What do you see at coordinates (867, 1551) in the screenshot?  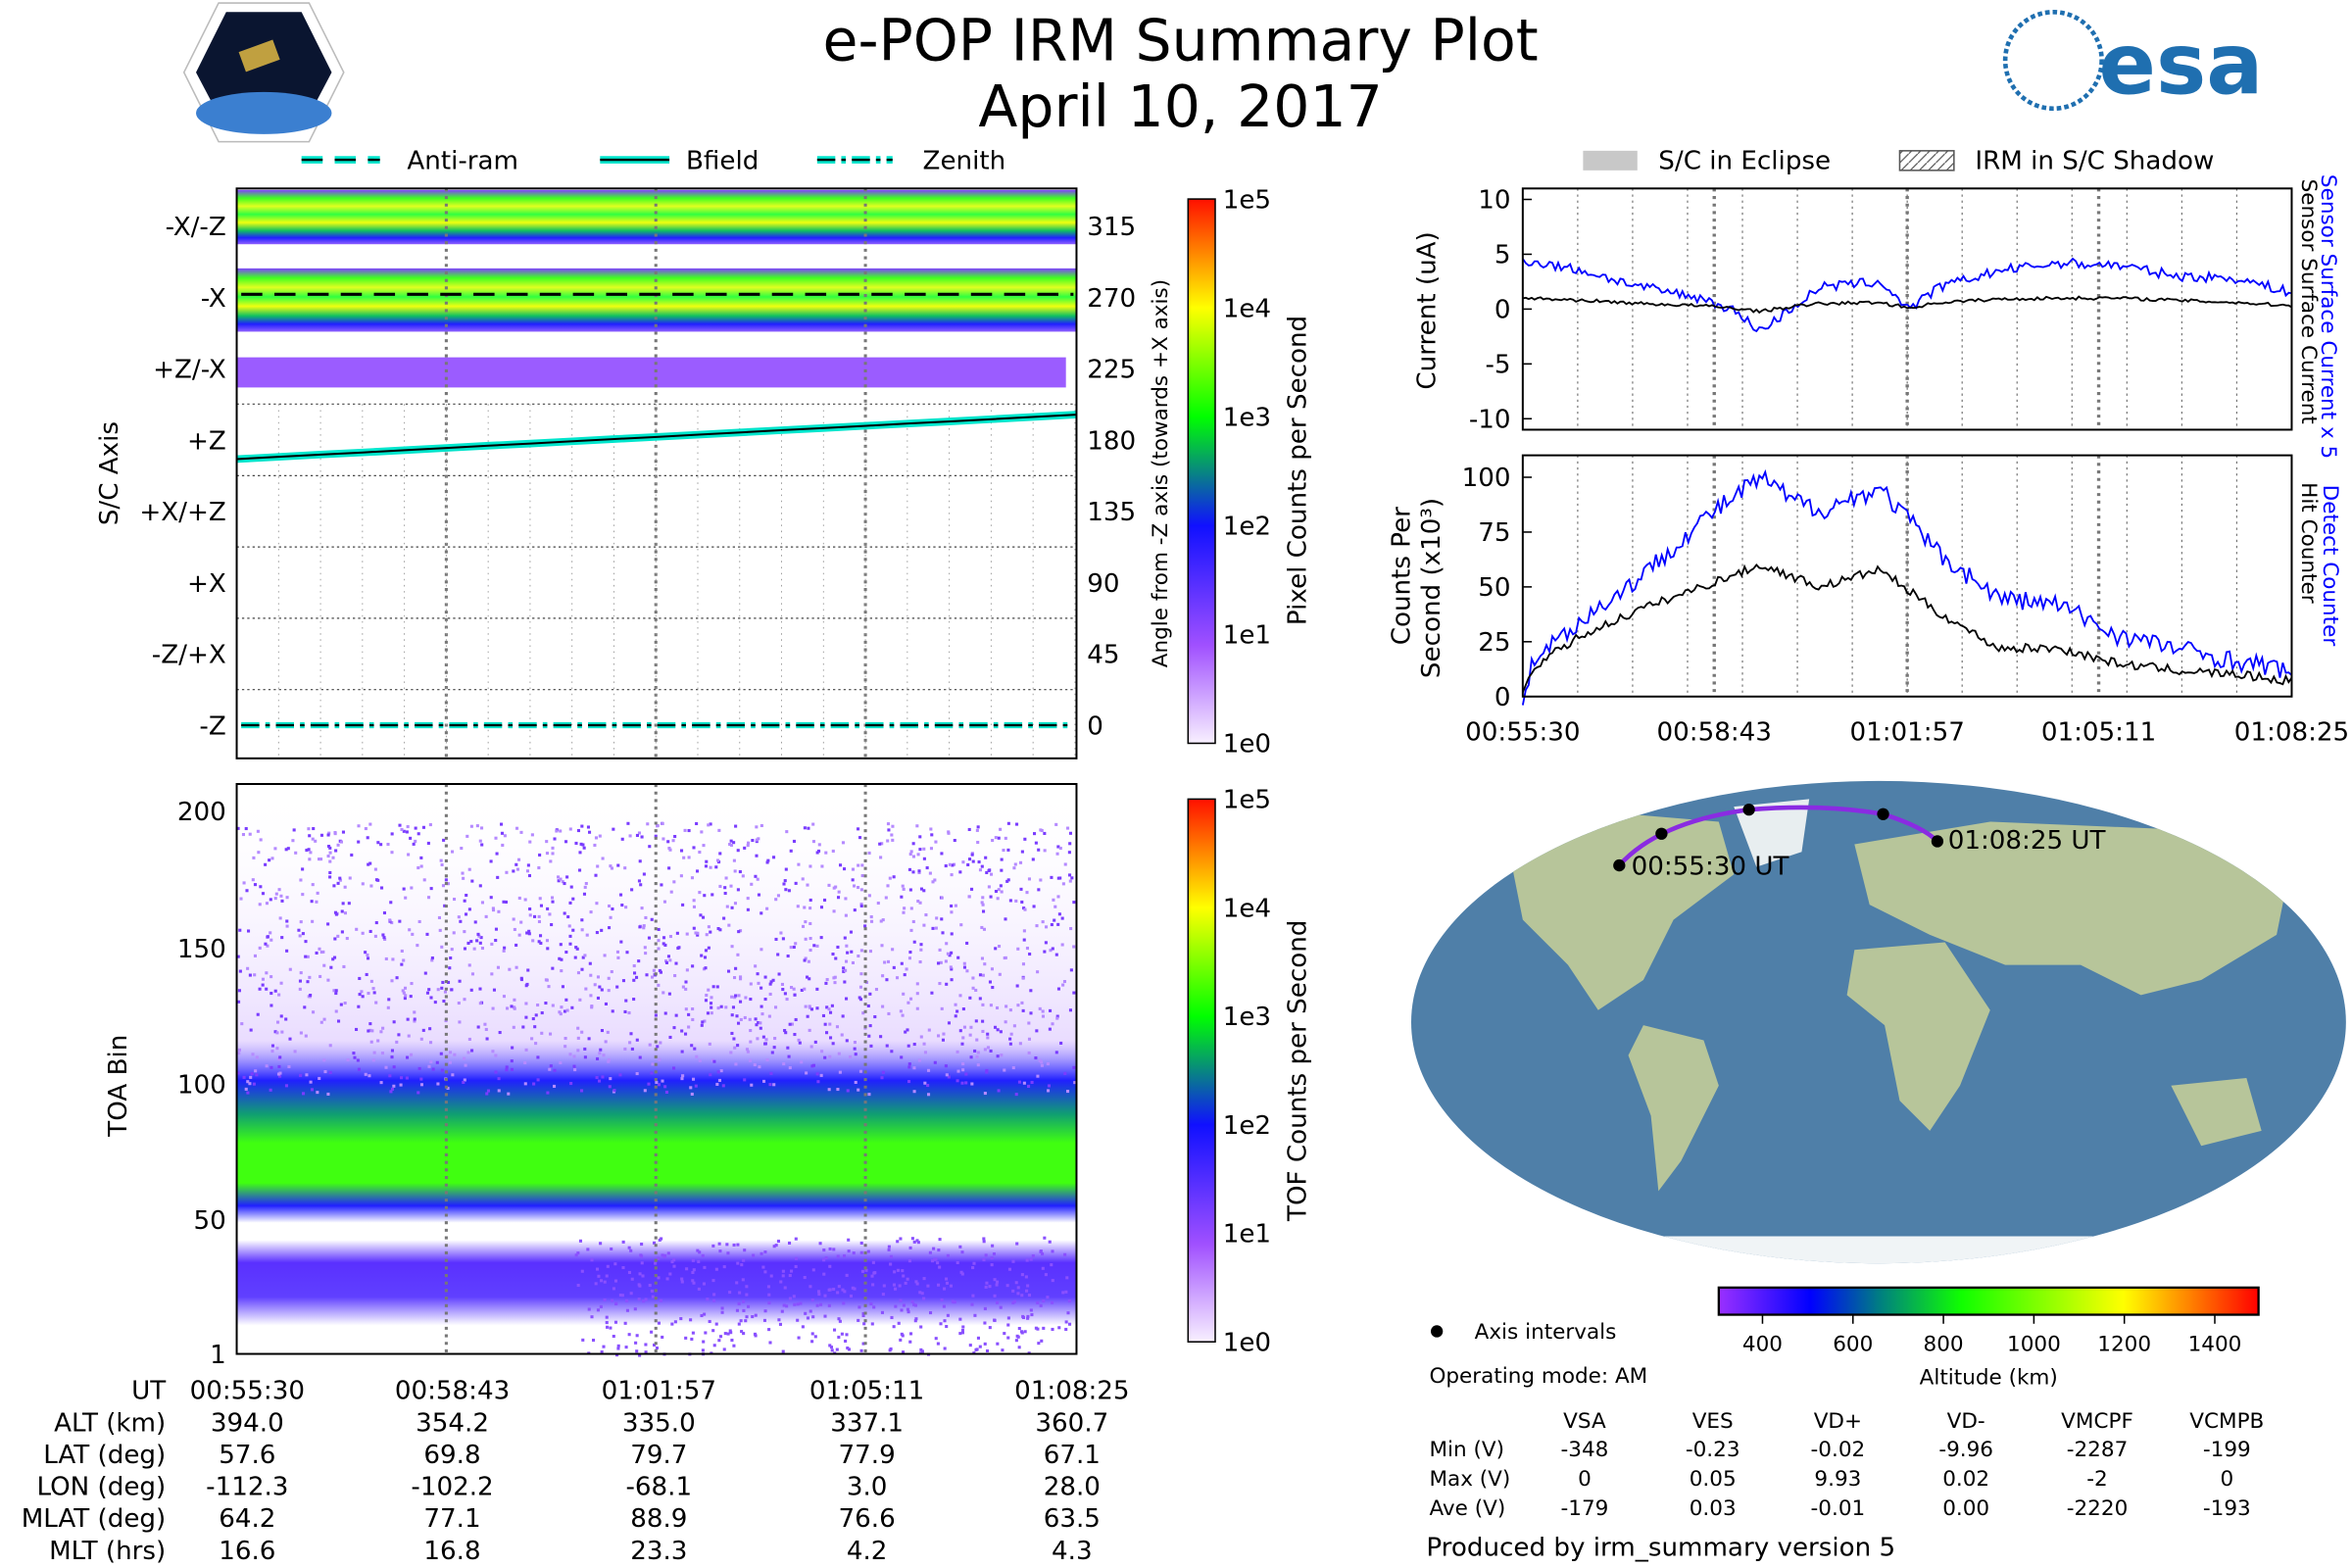 I see `orbit-cell: 4.2` at bounding box center [867, 1551].